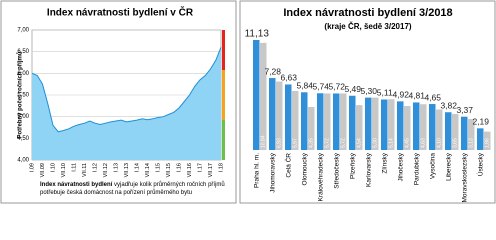  What do you see at coordinates (304, 168) in the screenshot?
I see `x-tick-label: Olomoucký` at bounding box center [304, 168].